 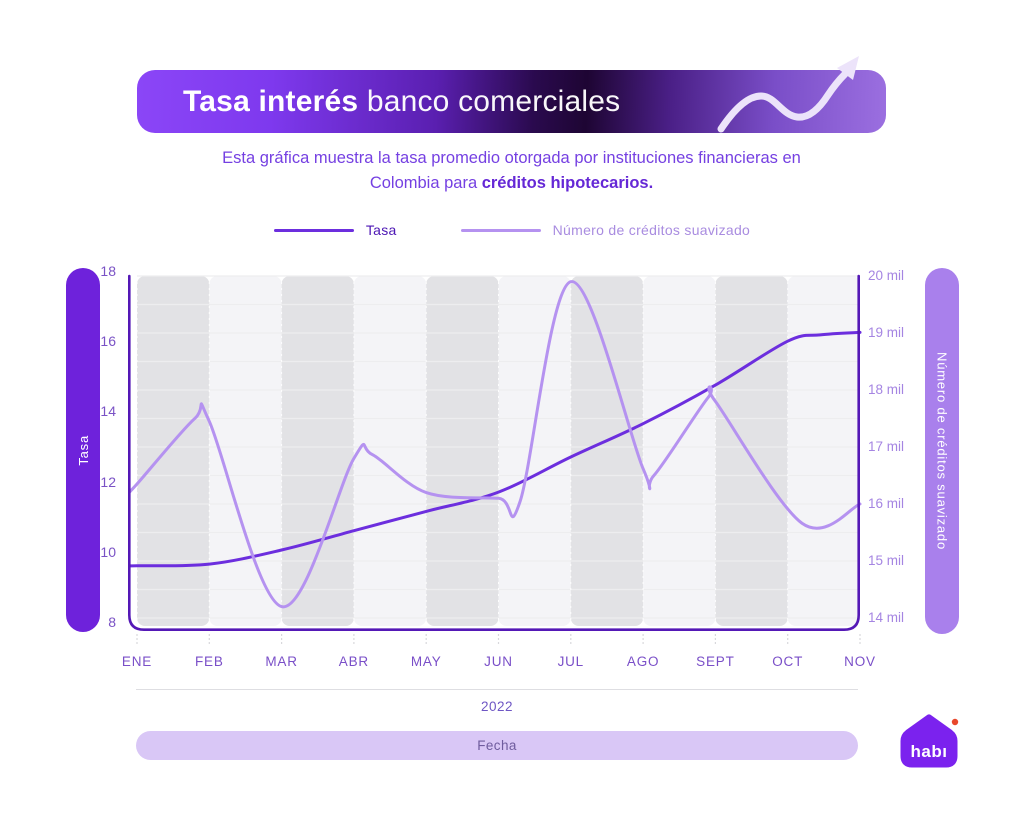 I want to click on left-axis-tick: 16, so click(x=108, y=341).